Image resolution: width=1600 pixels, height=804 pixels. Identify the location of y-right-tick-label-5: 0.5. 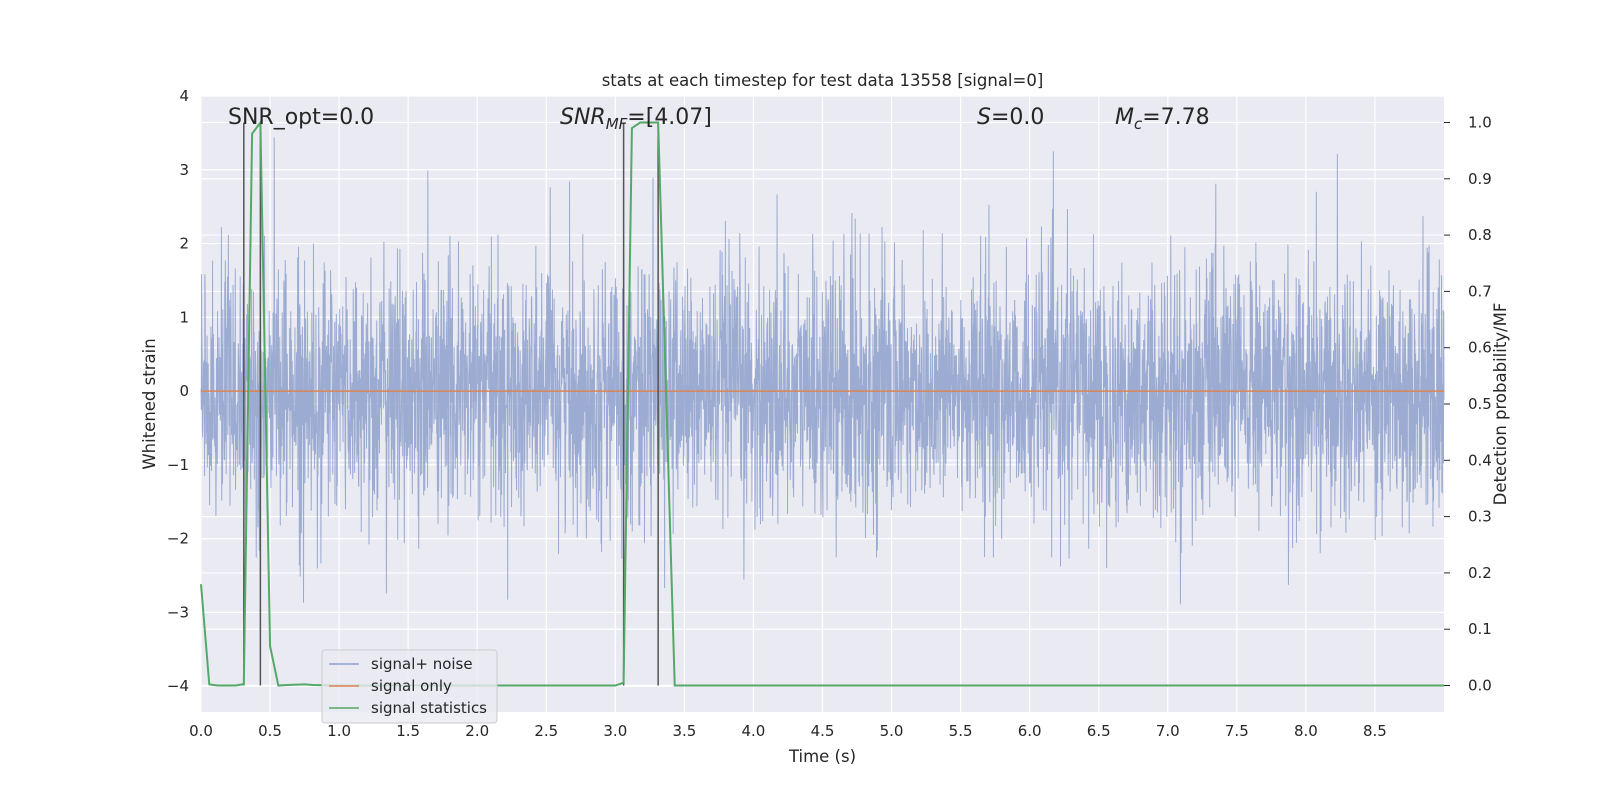
(1480, 404).